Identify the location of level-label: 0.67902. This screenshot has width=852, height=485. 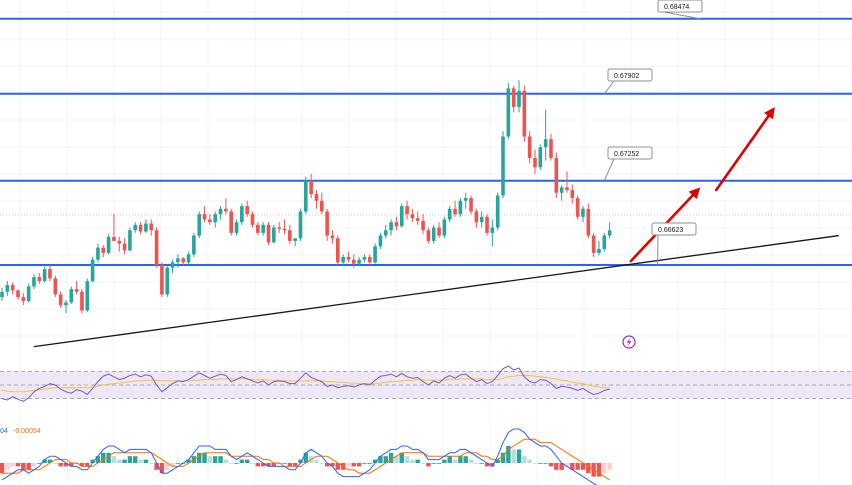
(628, 81).